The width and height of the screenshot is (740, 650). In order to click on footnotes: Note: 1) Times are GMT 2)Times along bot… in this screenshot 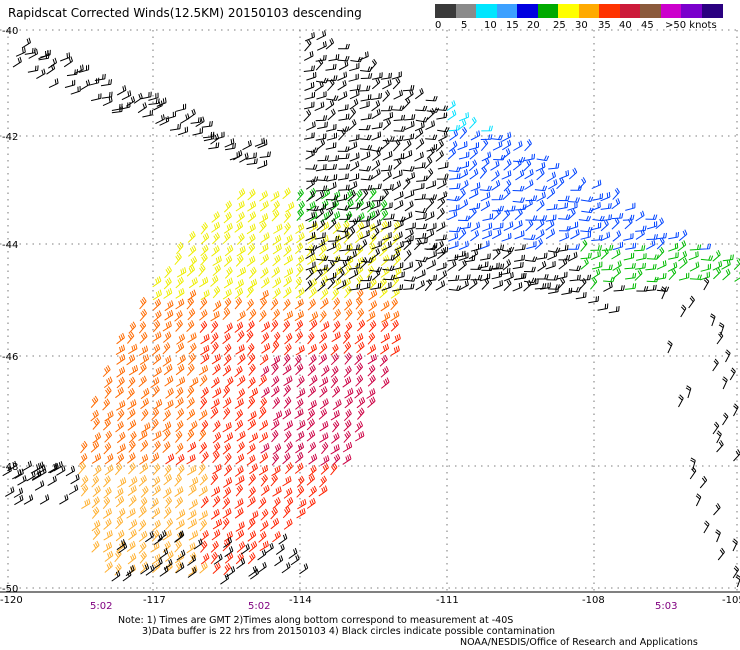, I will do `click(408, 631)`.